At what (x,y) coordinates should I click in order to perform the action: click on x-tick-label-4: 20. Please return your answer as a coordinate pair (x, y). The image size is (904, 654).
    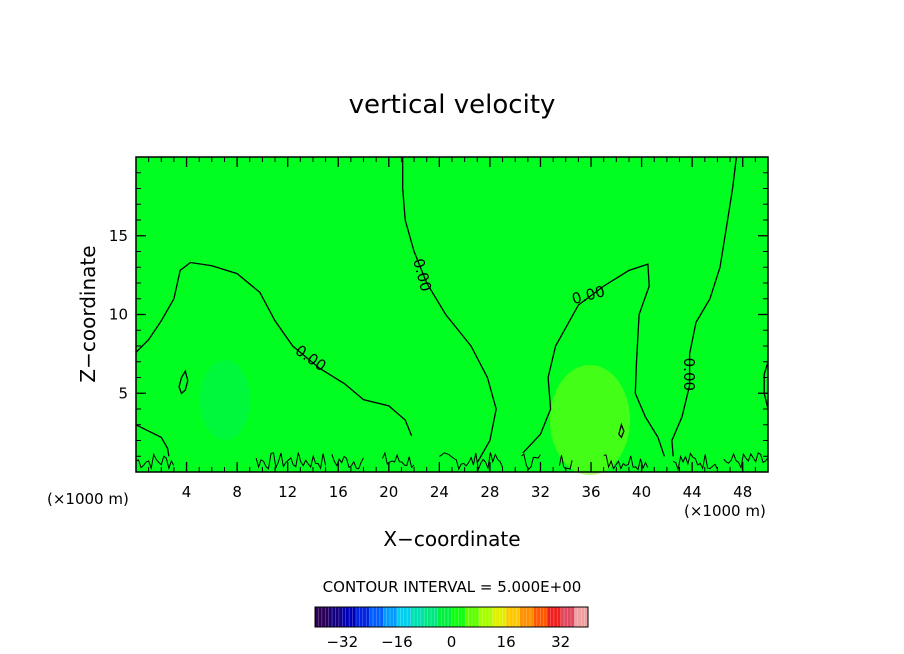
    Looking at the image, I should click on (388, 492).